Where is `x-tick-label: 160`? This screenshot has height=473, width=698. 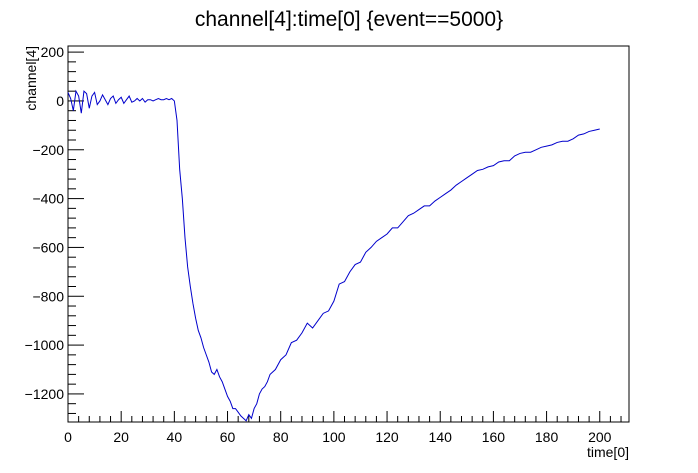 x-tick-label: 160 is located at coordinates (494, 437).